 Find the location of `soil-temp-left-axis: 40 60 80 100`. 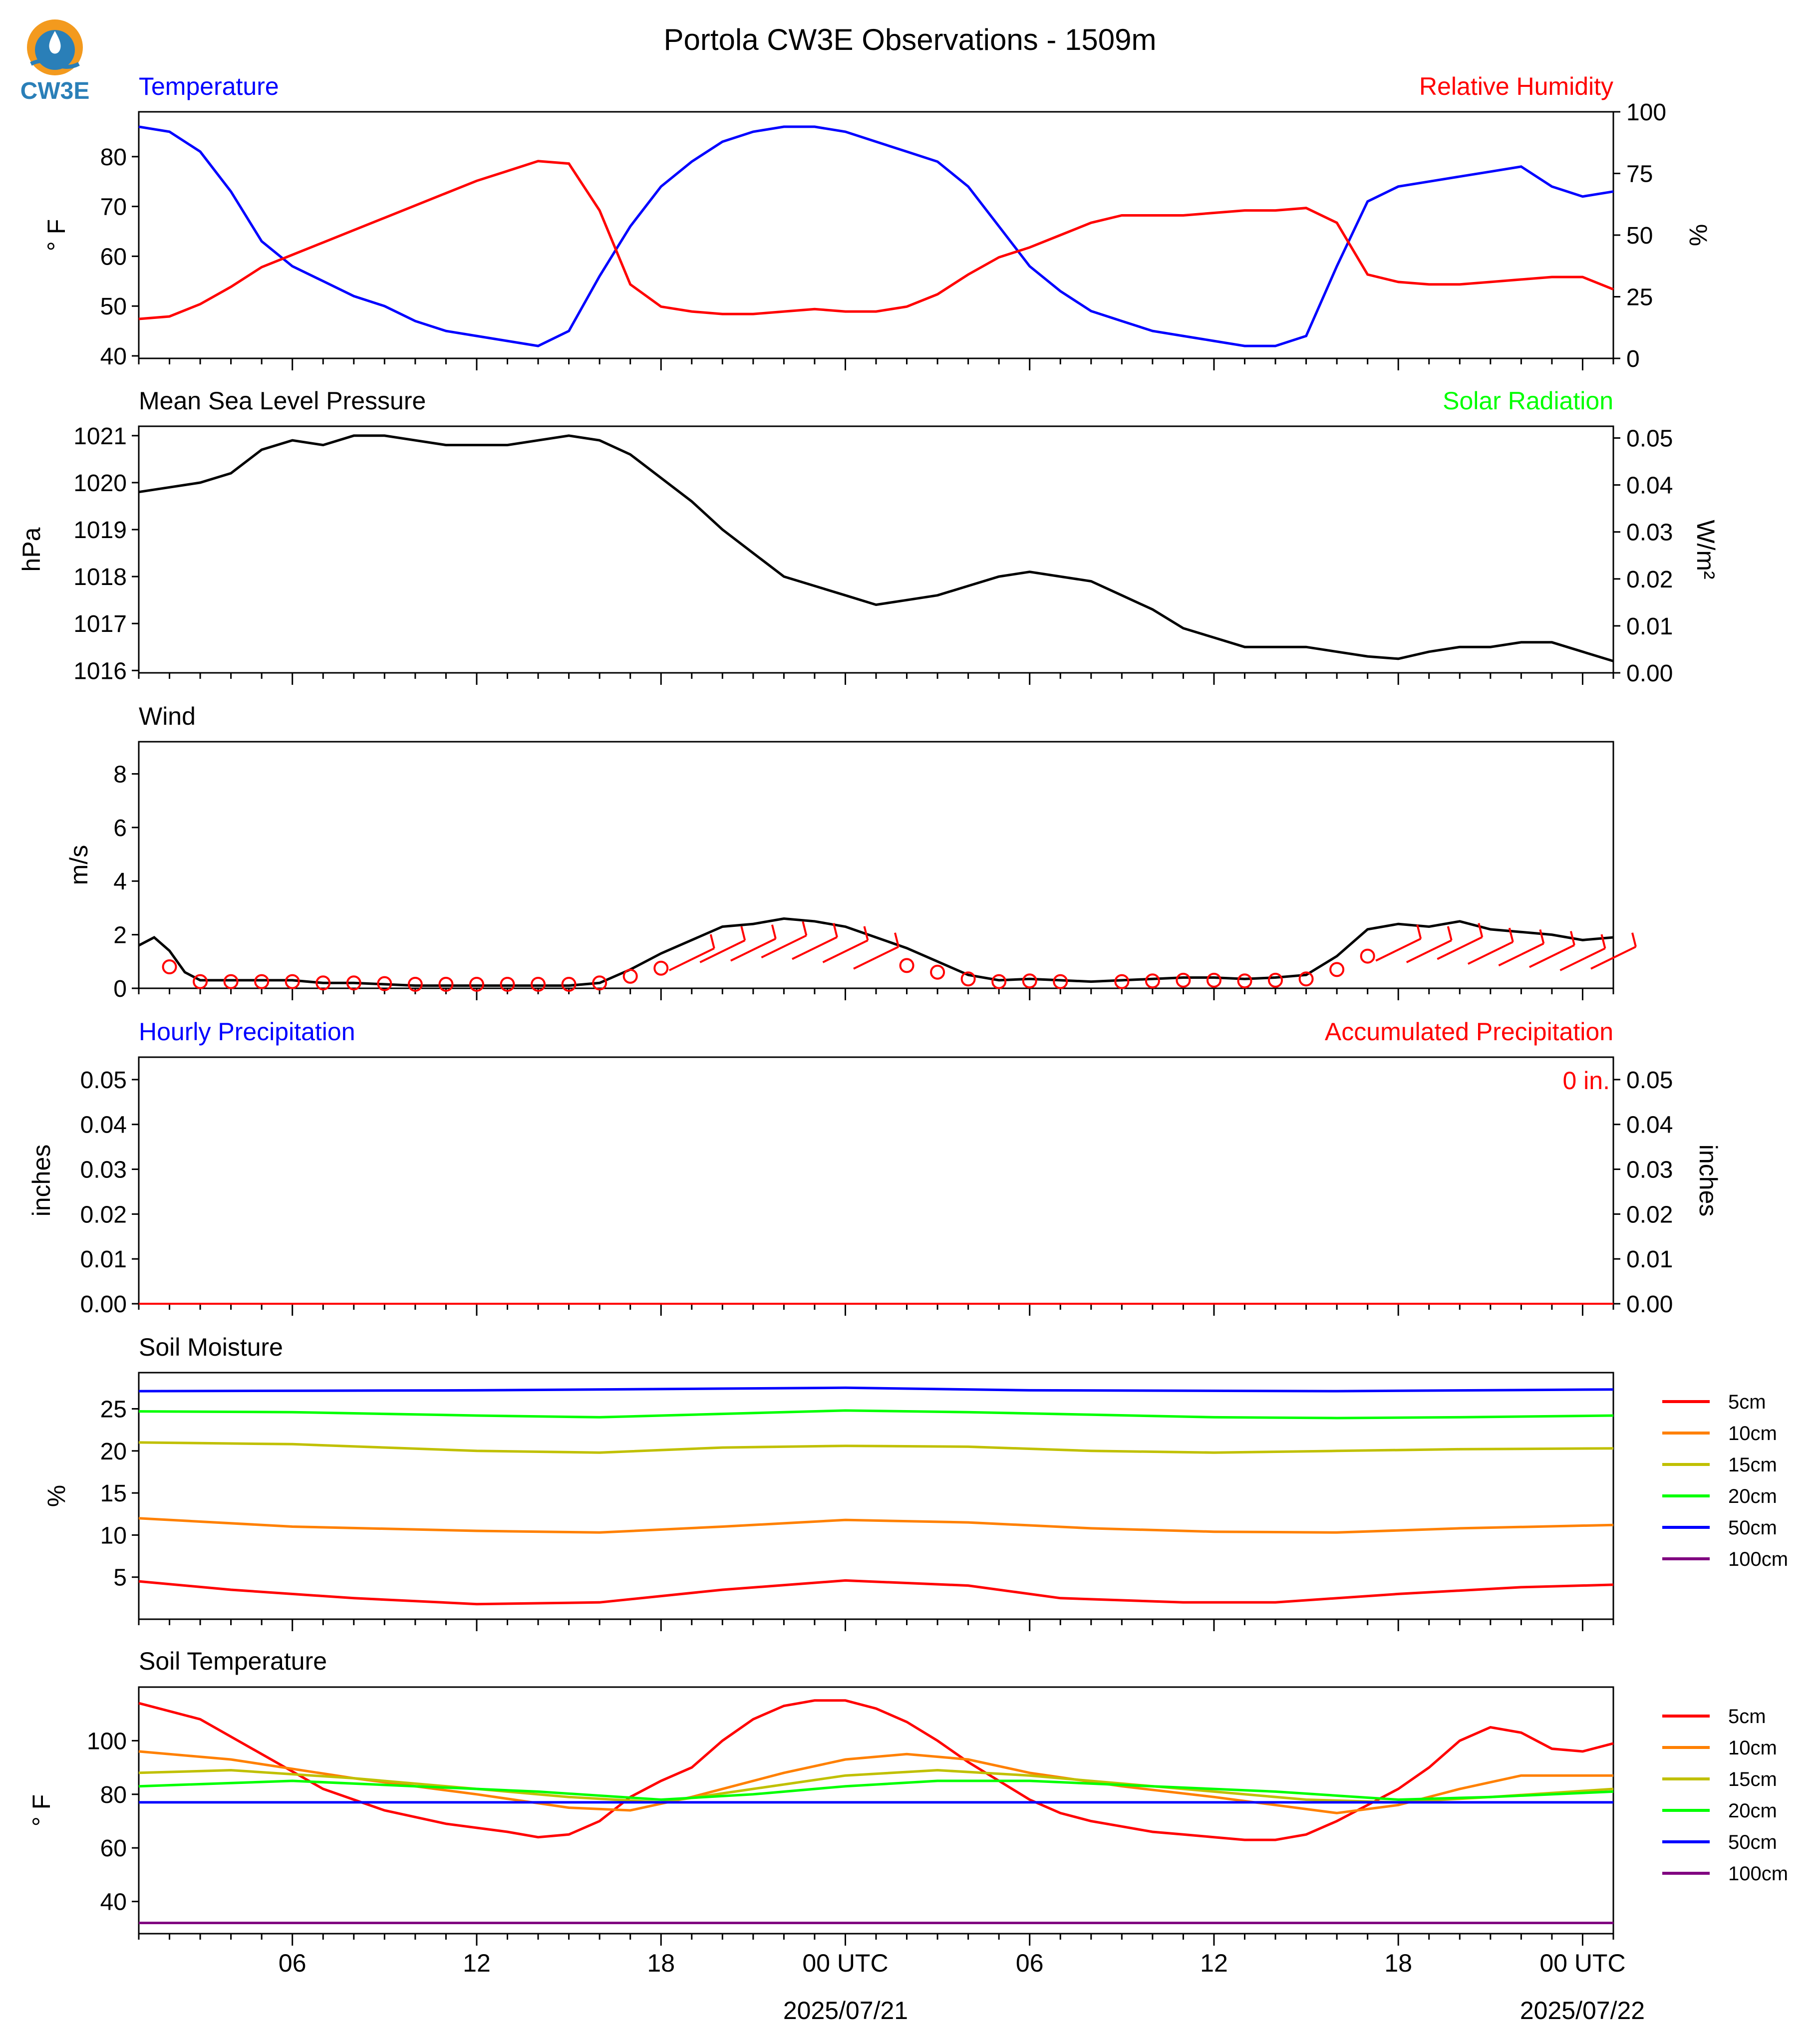

soil-temp-left-axis: 40 60 80 100 is located at coordinates (113, 1822).